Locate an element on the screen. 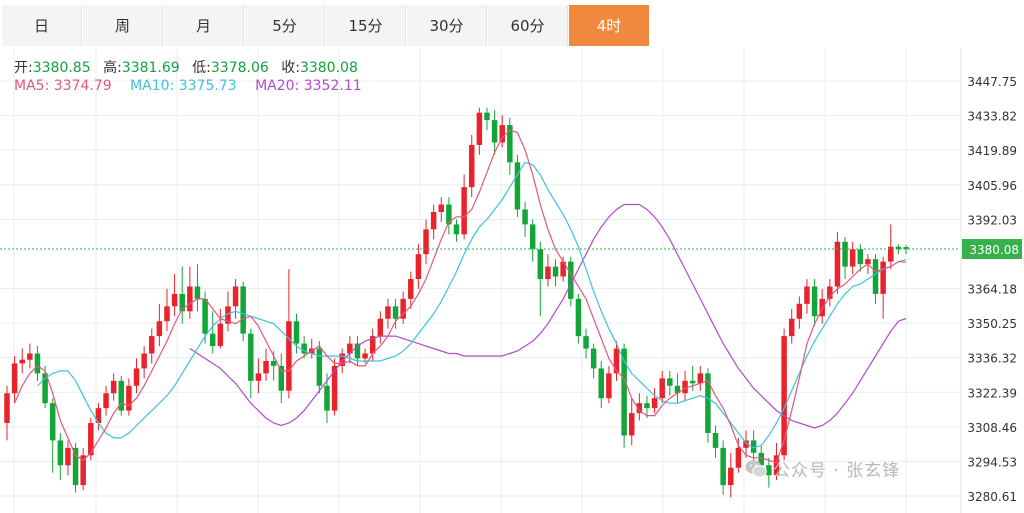 The height and width of the screenshot is (513, 1024). low-value: 3378.06 is located at coordinates (239, 68).